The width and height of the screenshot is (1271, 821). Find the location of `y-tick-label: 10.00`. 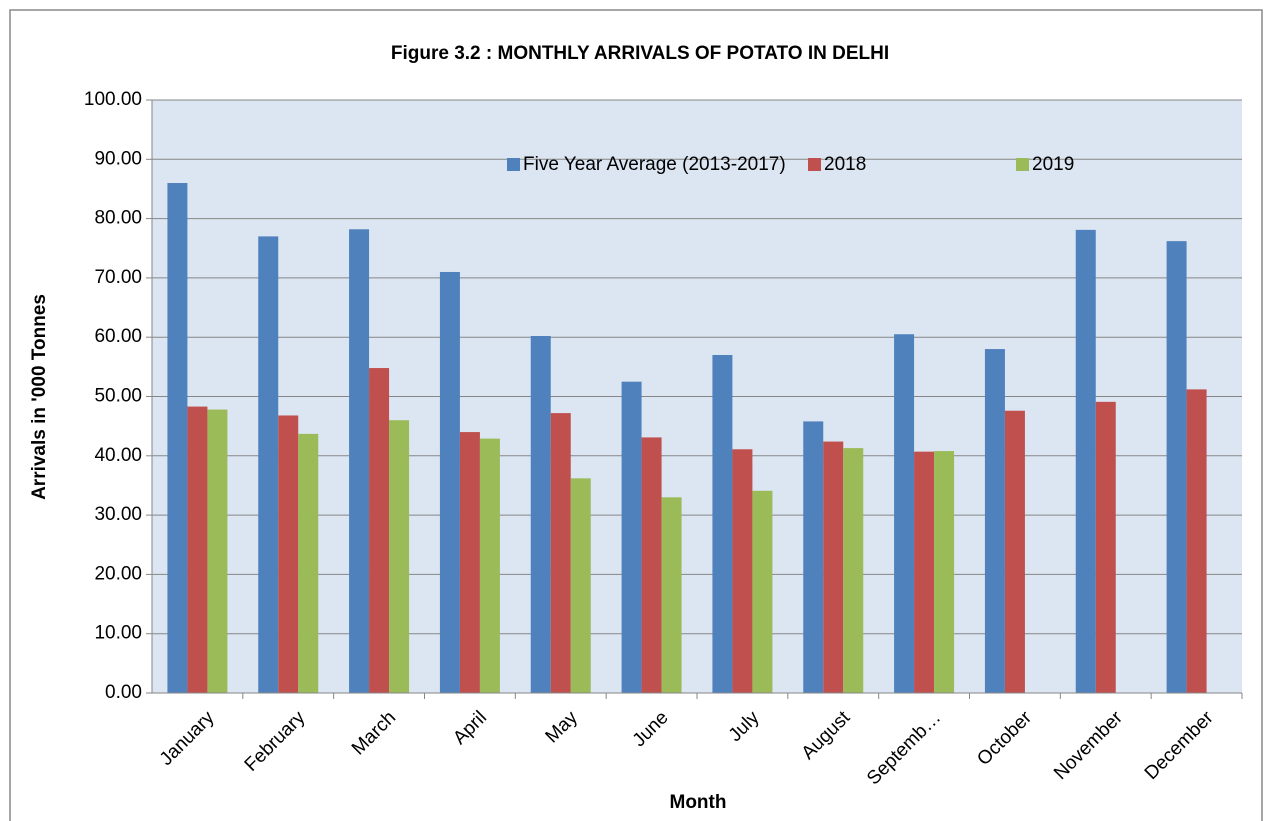

y-tick-label: 10.00 is located at coordinates (118, 633).